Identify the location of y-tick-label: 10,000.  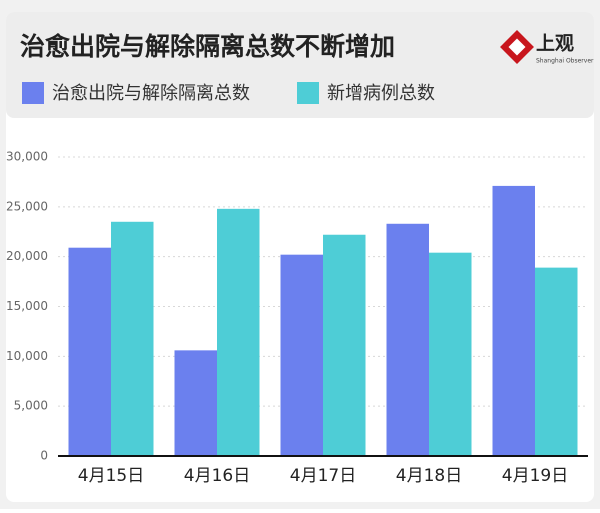
(27, 356).